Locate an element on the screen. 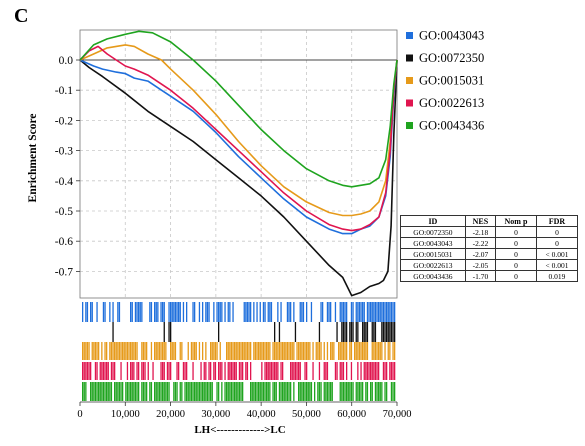  table-header-row: ID NES Nom p FDR is located at coordinates (489, 221).